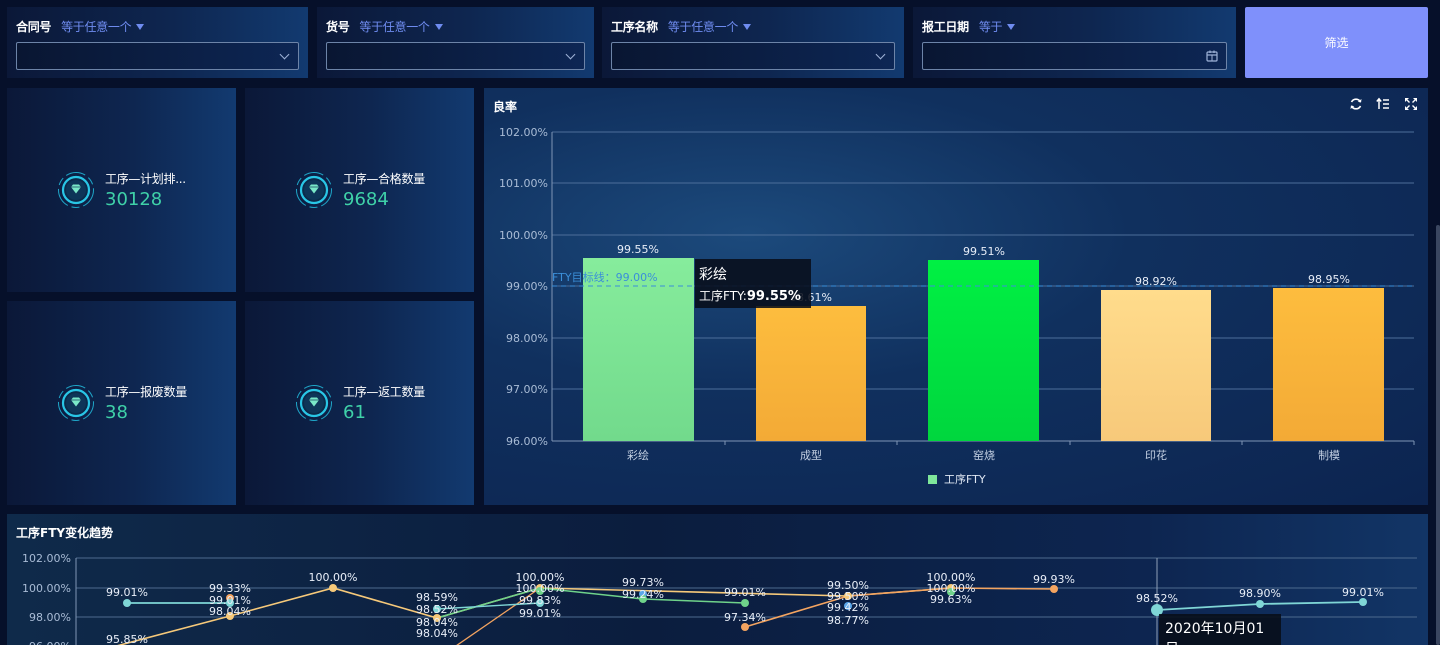 Image resolution: width=1440 pixels, height=645 pixels. Describe the element at coordinates (965, 479) in the screenshot. I see `legend-label: 工序FTY` at that location.